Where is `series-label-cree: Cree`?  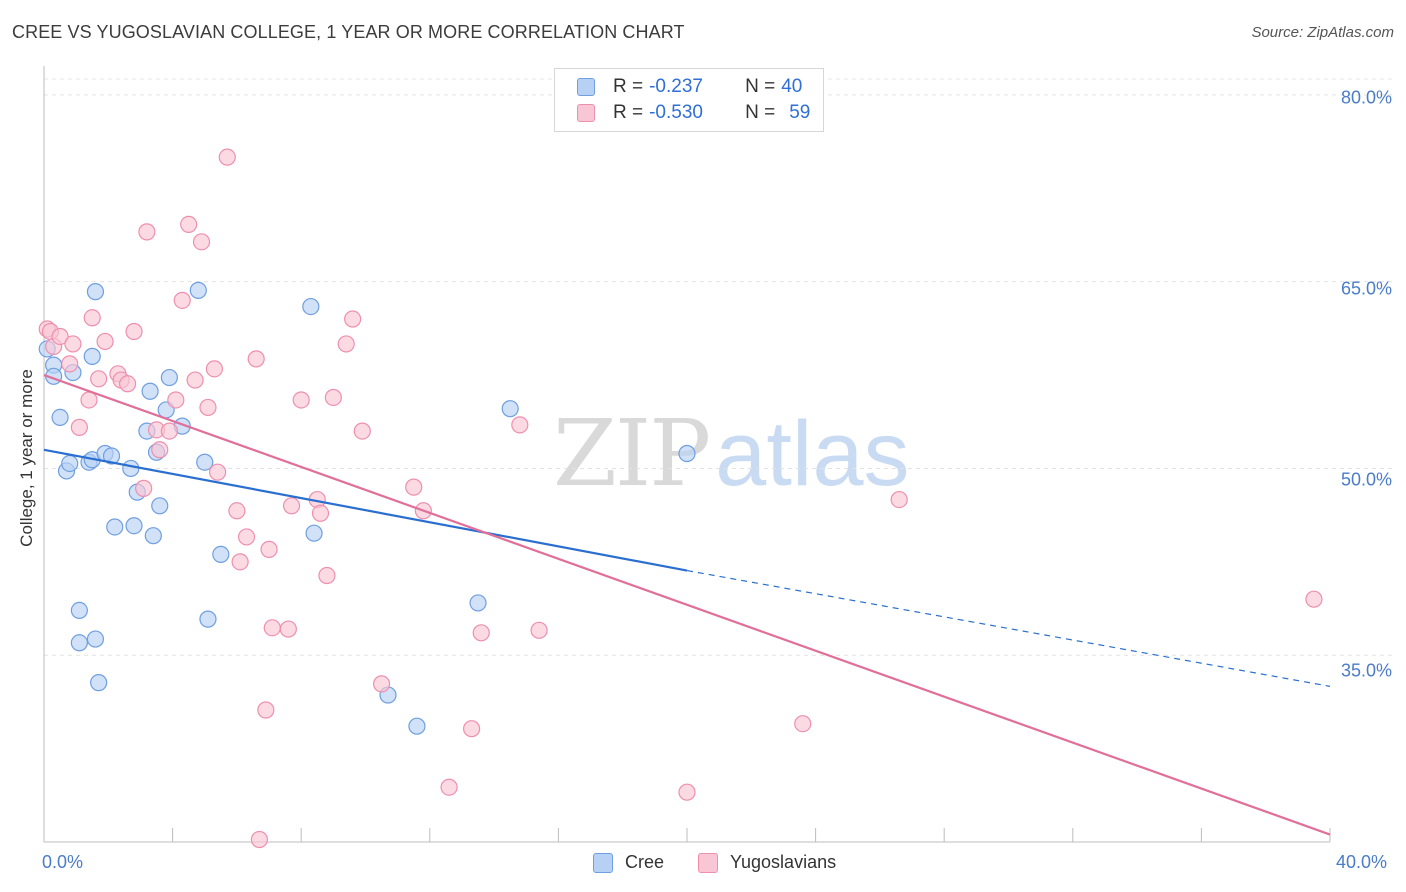 series-label-cree: Cree is located at coordinates (645, 862).